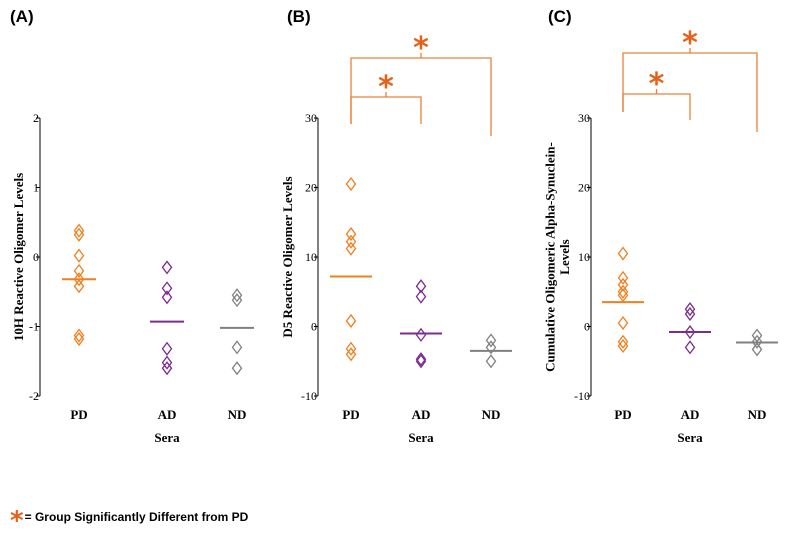  I want to click on y-tick-label: -2, so click(34, 396).